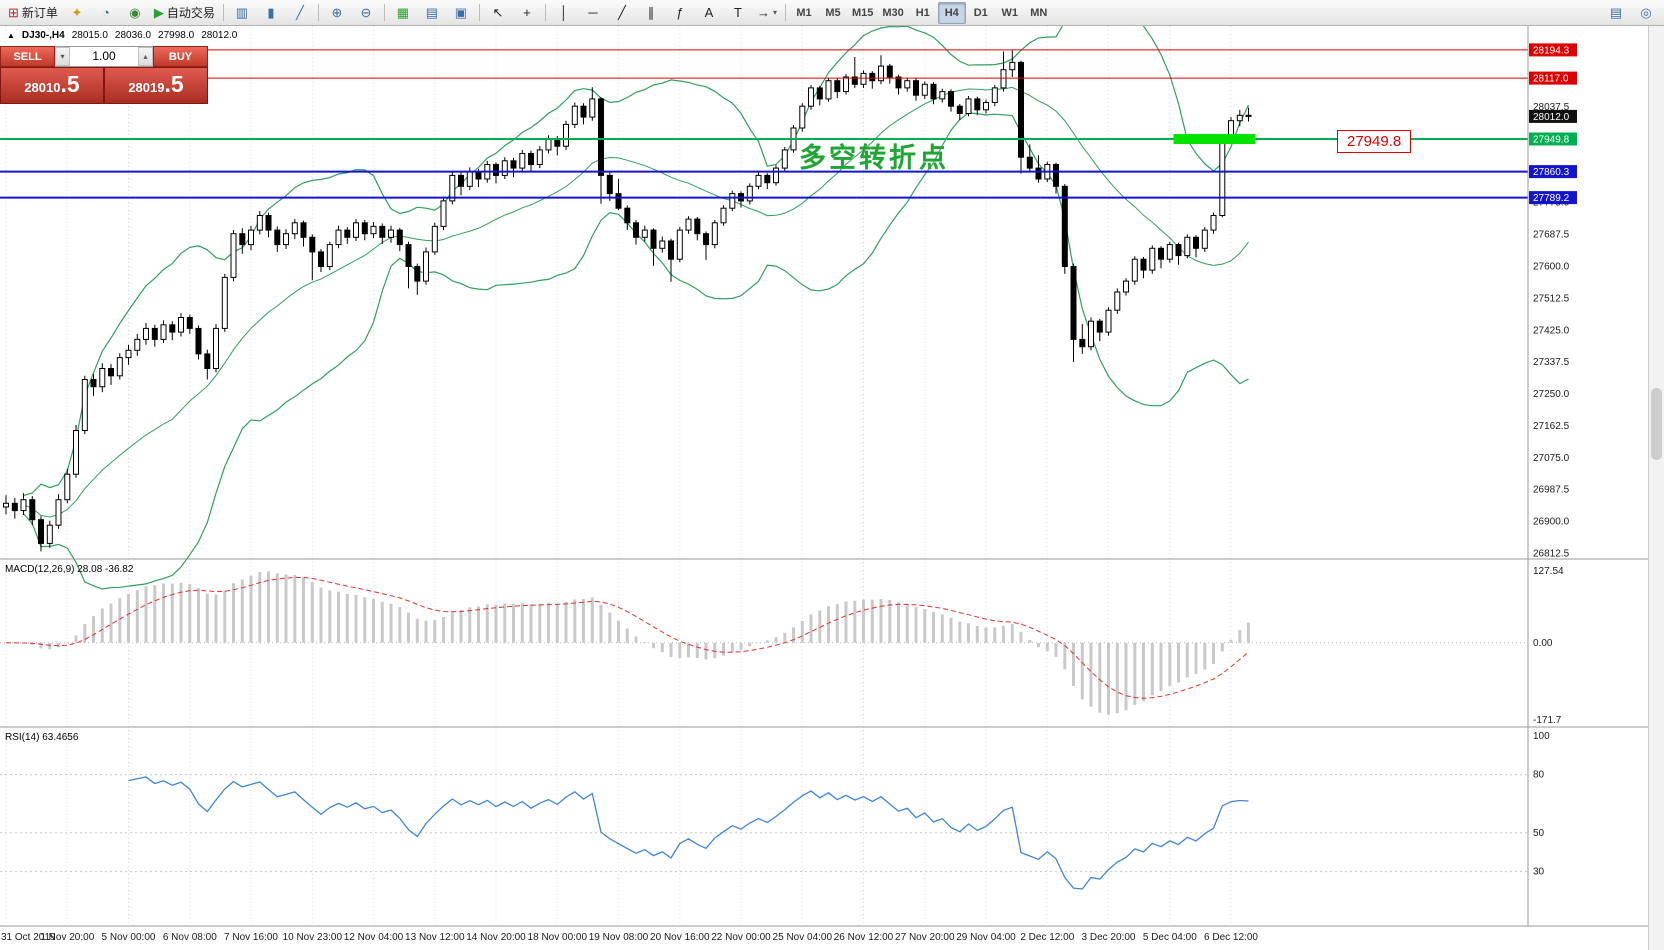  I want to click on time-tick: 29 Nov 04:00, so click(986, 937).